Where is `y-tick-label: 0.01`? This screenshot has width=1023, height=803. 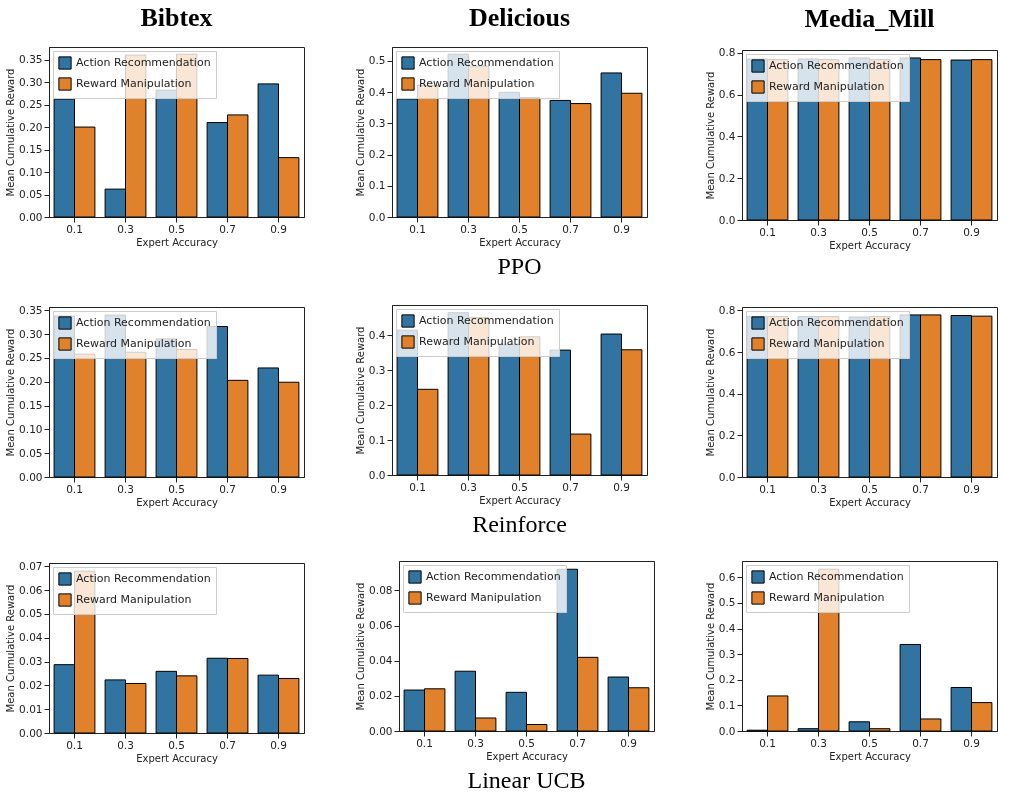
y-tick-label: 0.01 is located at coordinates (31, 708).